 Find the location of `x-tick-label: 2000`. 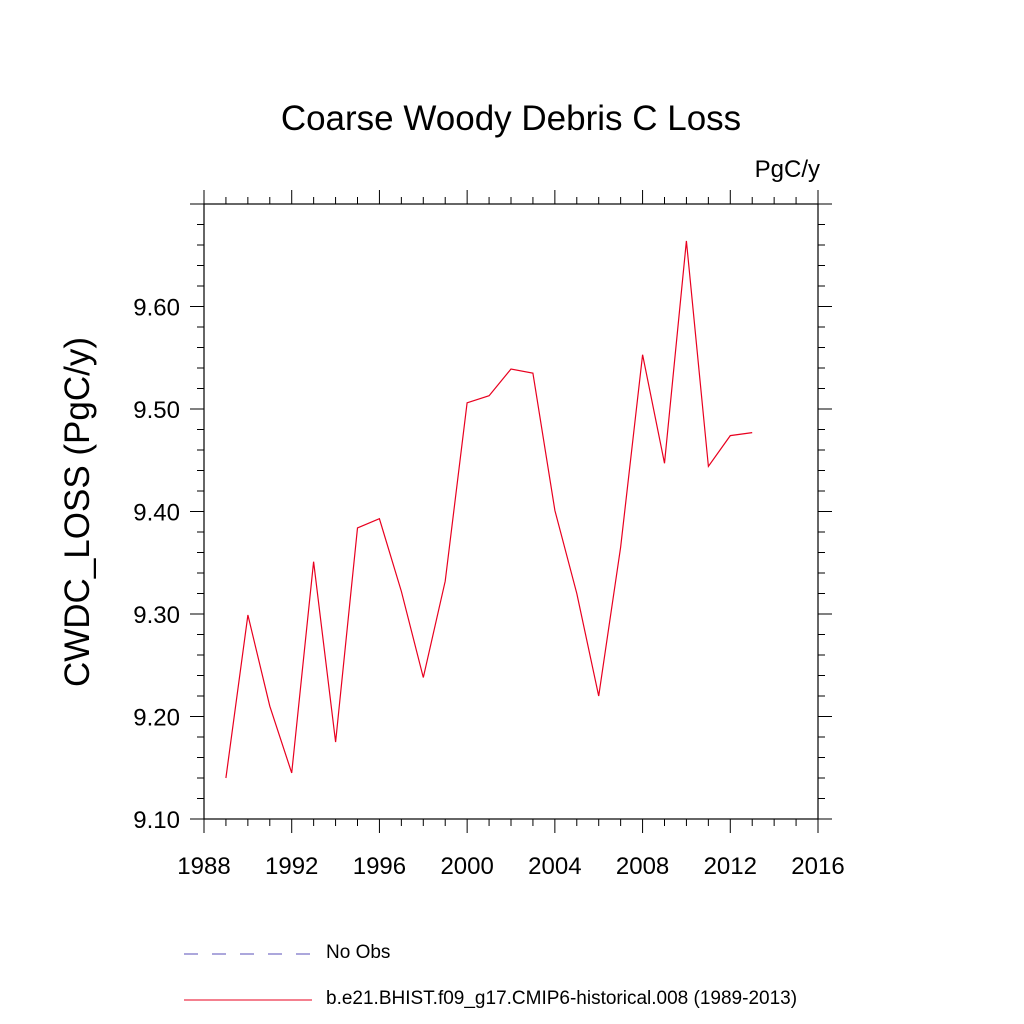

x-tick-label: 2000 is located at coordinates (466, 866).